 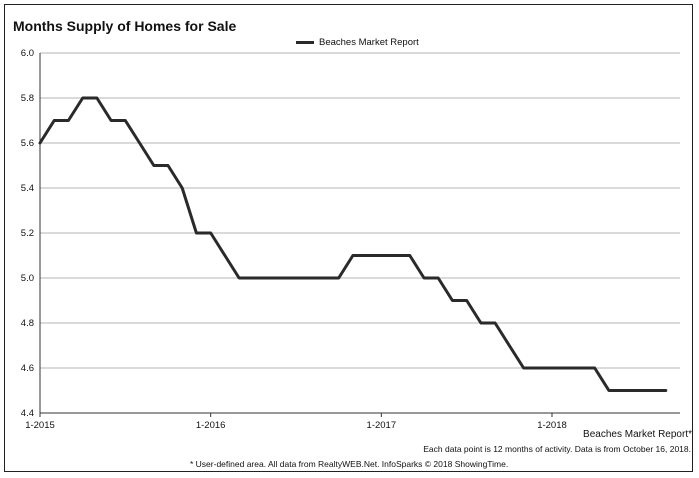 I want to click on y-tick-label: 6.0, so click(x=27, y=53).